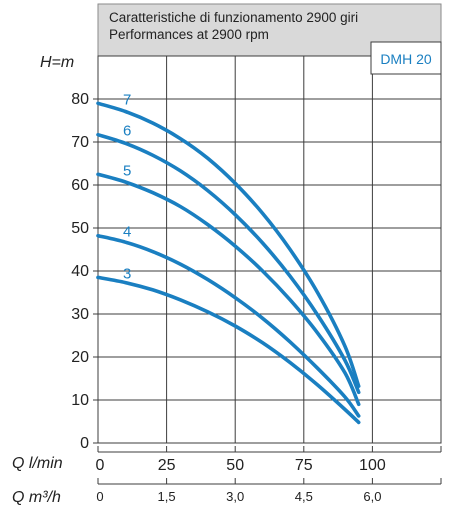 This screenshot has width=456, height=512. What do you see at coordinates (127, 232) in the screenshot?
I see `curve-label-4: 4` at bounding box center [127, 232].